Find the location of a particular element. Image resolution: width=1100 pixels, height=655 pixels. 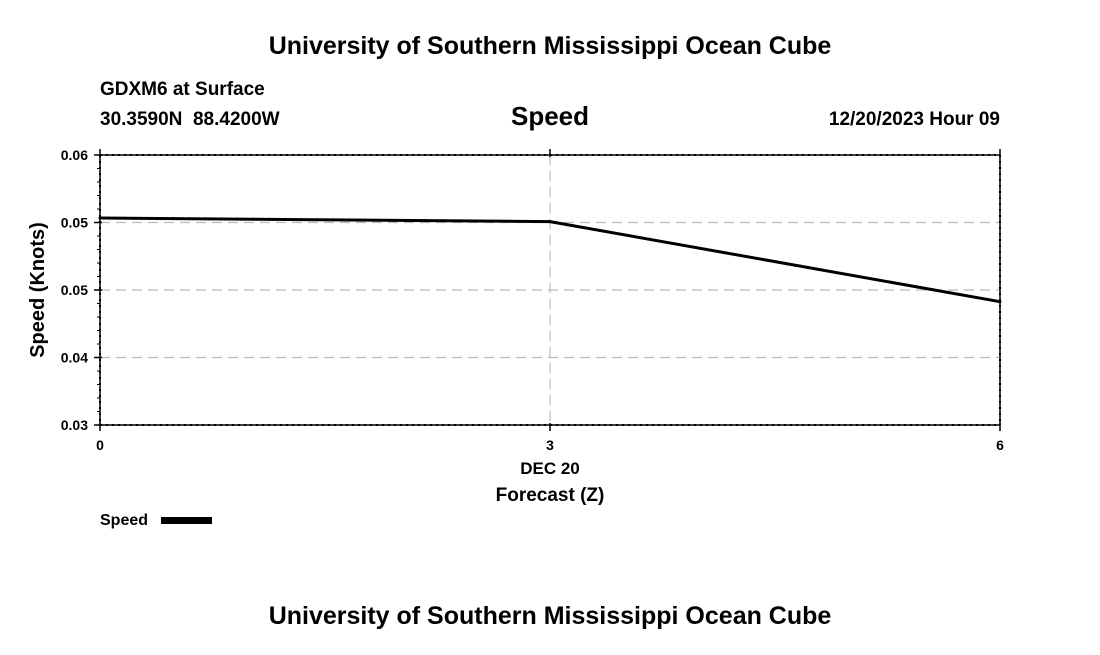

x-tick-label: 0 is located at coordinates (100, 445).